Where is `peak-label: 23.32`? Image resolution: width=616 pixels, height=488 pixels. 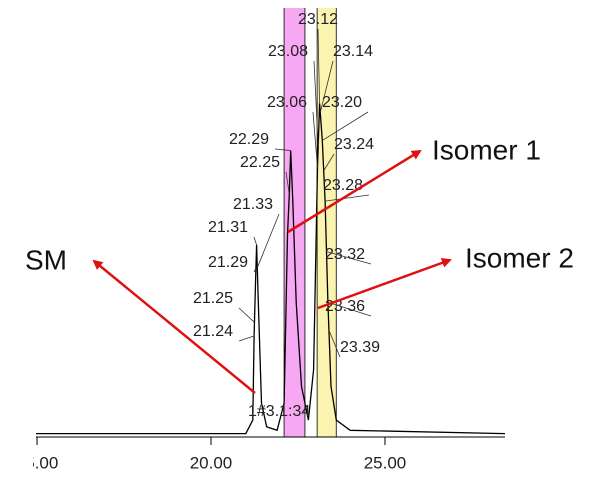
peak-label: 23.32 is located at coordinates (345, 254).